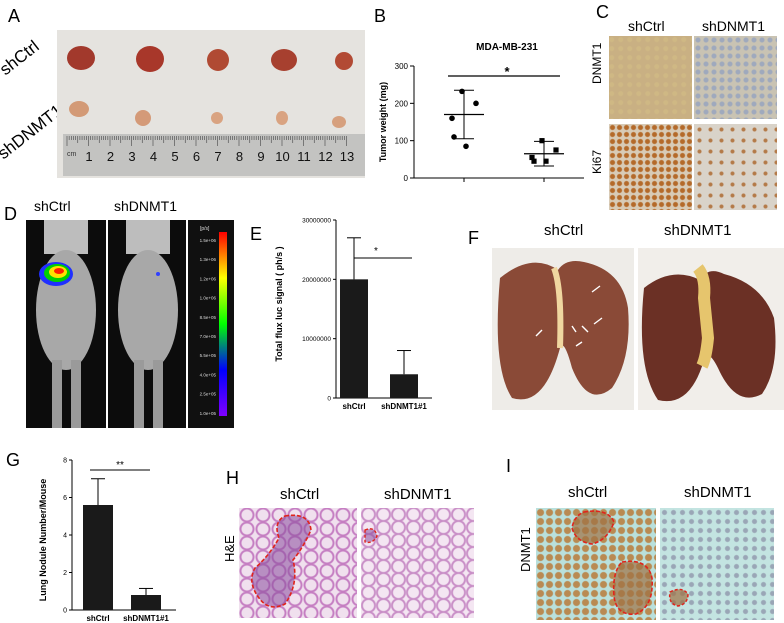 This screenshot has height=623, width=784. I want to click on panel-a-row-label-shctrl: shCtrl, so click(21, 57).